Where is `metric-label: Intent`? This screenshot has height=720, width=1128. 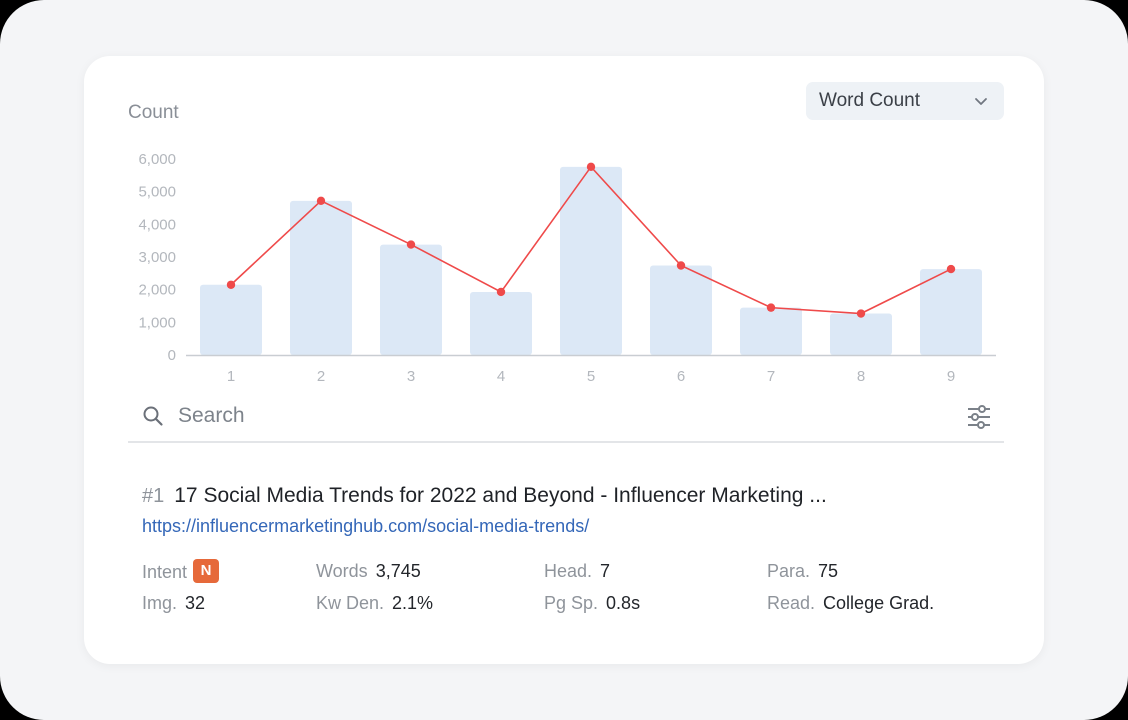
metric-label: Intent is located at coordinates (165, 571).